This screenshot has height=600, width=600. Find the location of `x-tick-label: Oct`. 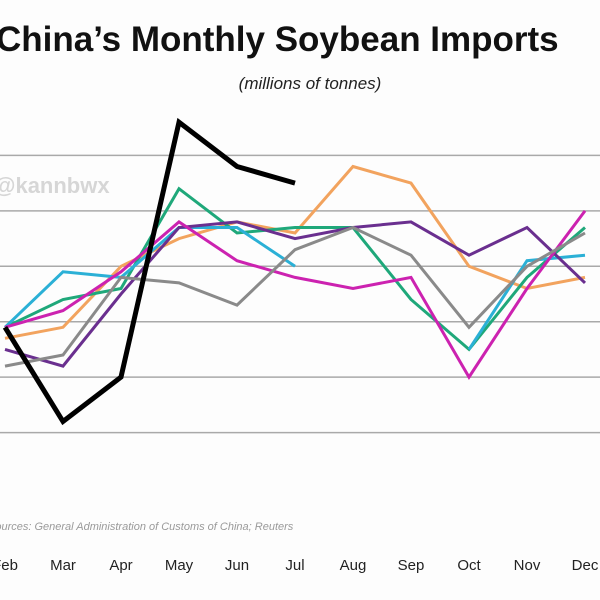

x-tick-label: Oct is located at coordinates (469, 565).